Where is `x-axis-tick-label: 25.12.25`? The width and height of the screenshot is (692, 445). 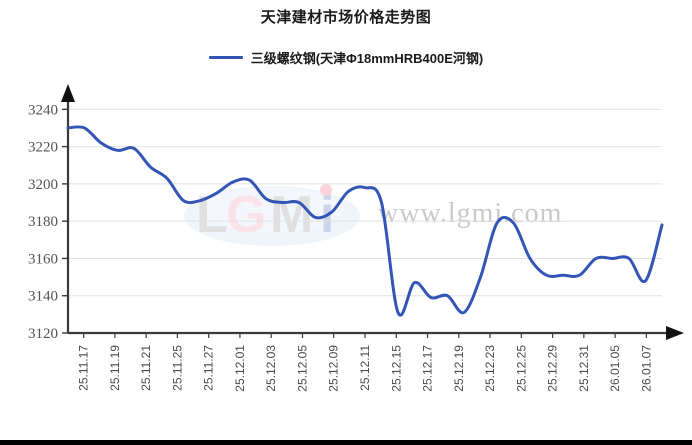 x-axis-tick-label: 25.12.25 is located at coordinates (521, 368).